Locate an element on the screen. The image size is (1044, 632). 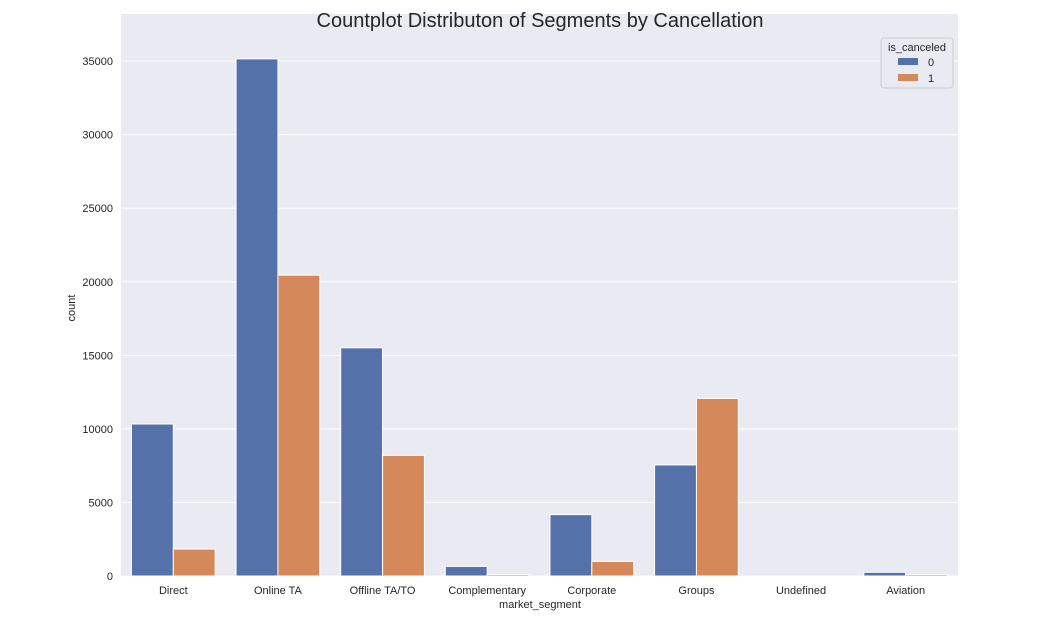
y-tick-label: 5000 is located at coordinates (101, 503).